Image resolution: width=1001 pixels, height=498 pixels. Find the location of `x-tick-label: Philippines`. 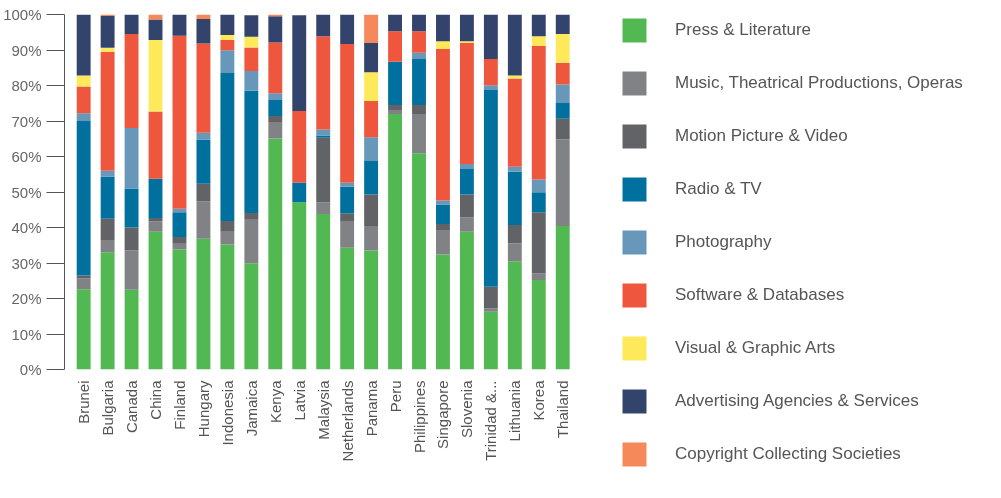

x-tick-label: Philippines is located at coordinates (419, 417).